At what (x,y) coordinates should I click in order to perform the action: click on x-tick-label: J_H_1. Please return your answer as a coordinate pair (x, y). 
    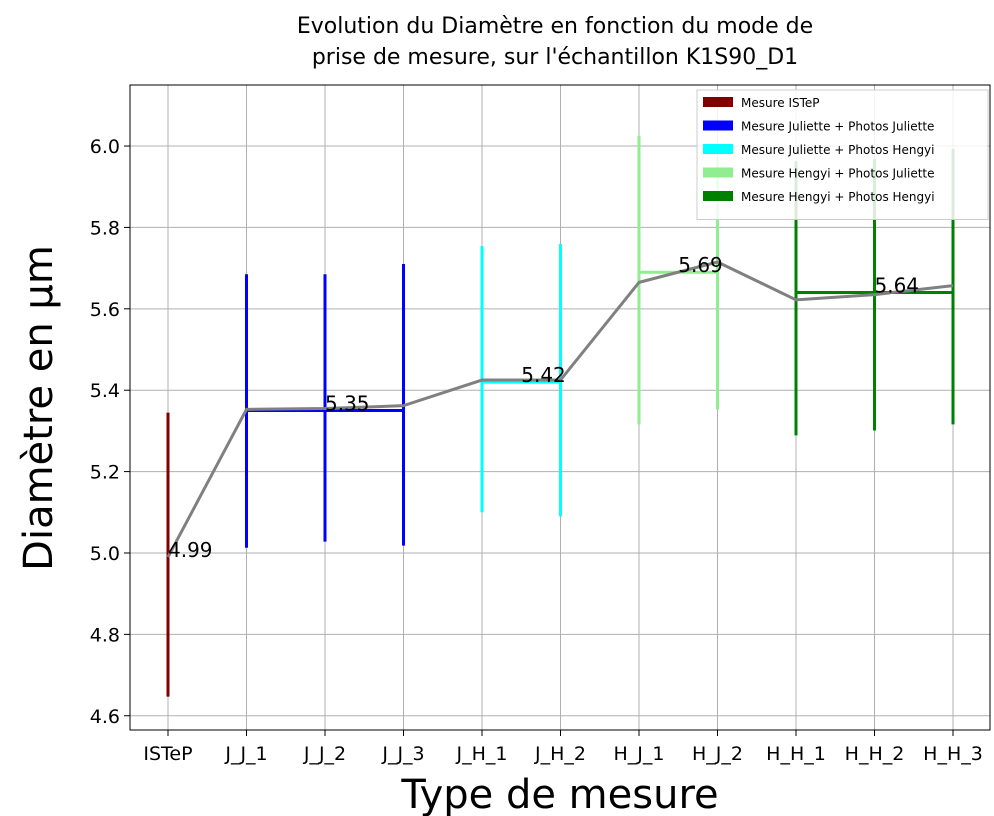
    Looking at the image, I should click on (482, 754).